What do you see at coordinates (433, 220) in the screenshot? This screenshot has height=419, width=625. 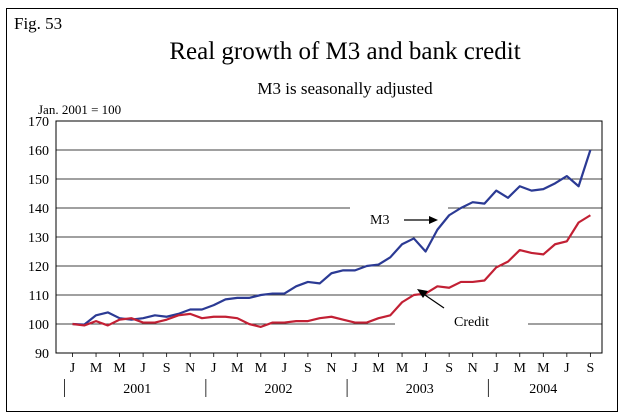 I see `arrowhead-m3` at bounding box center [433, 220].